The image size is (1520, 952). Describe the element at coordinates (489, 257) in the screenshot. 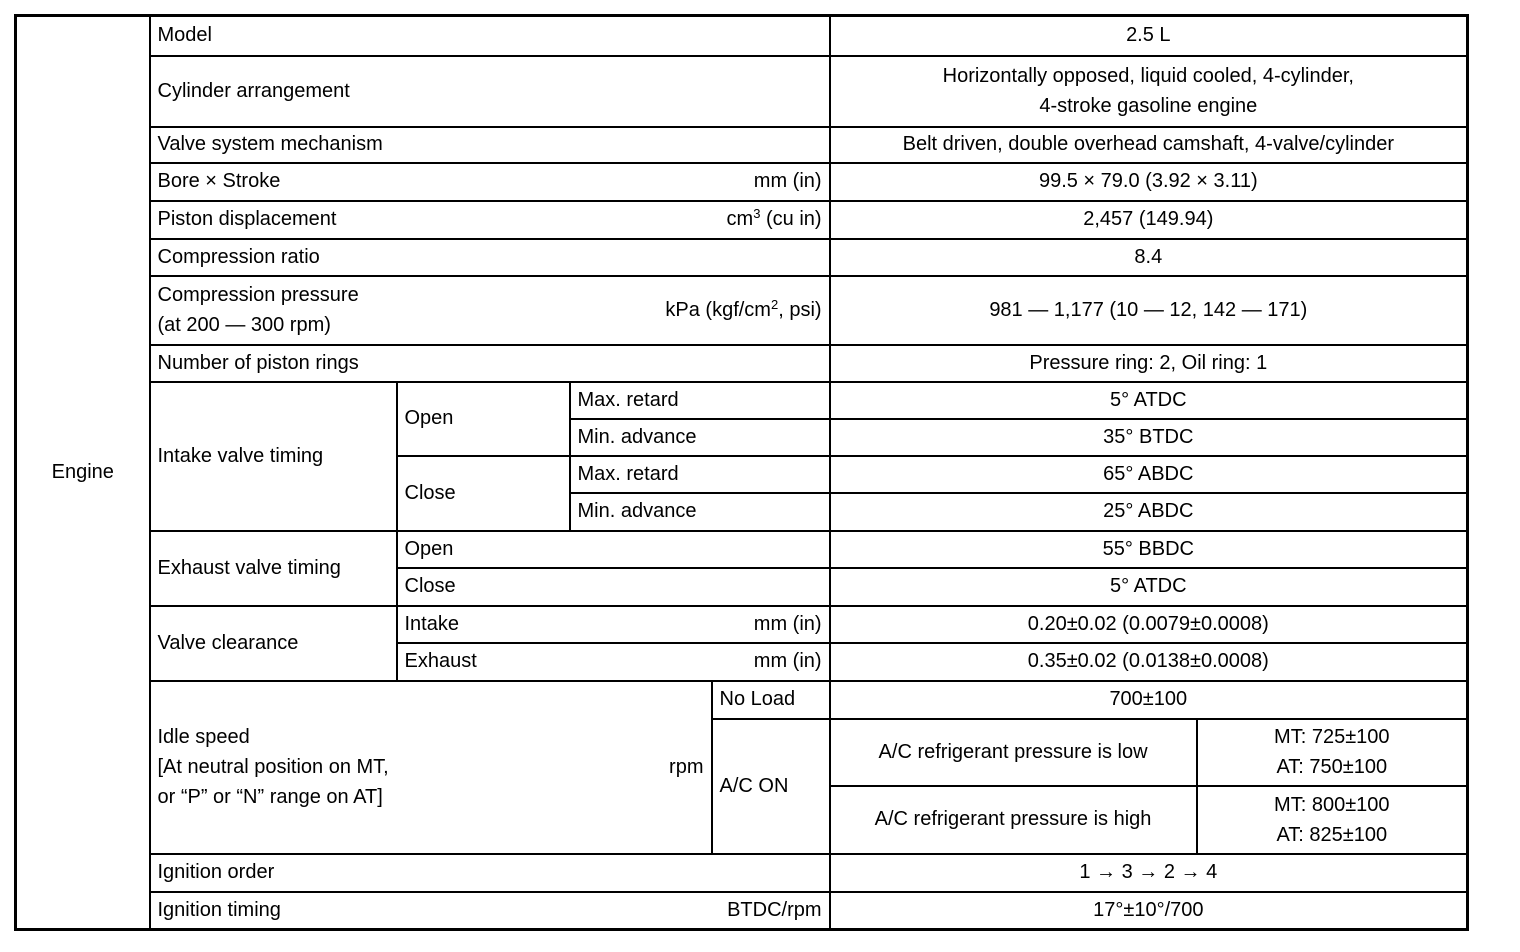

I see `compression-ratio-label: Compression ratio` at that location.